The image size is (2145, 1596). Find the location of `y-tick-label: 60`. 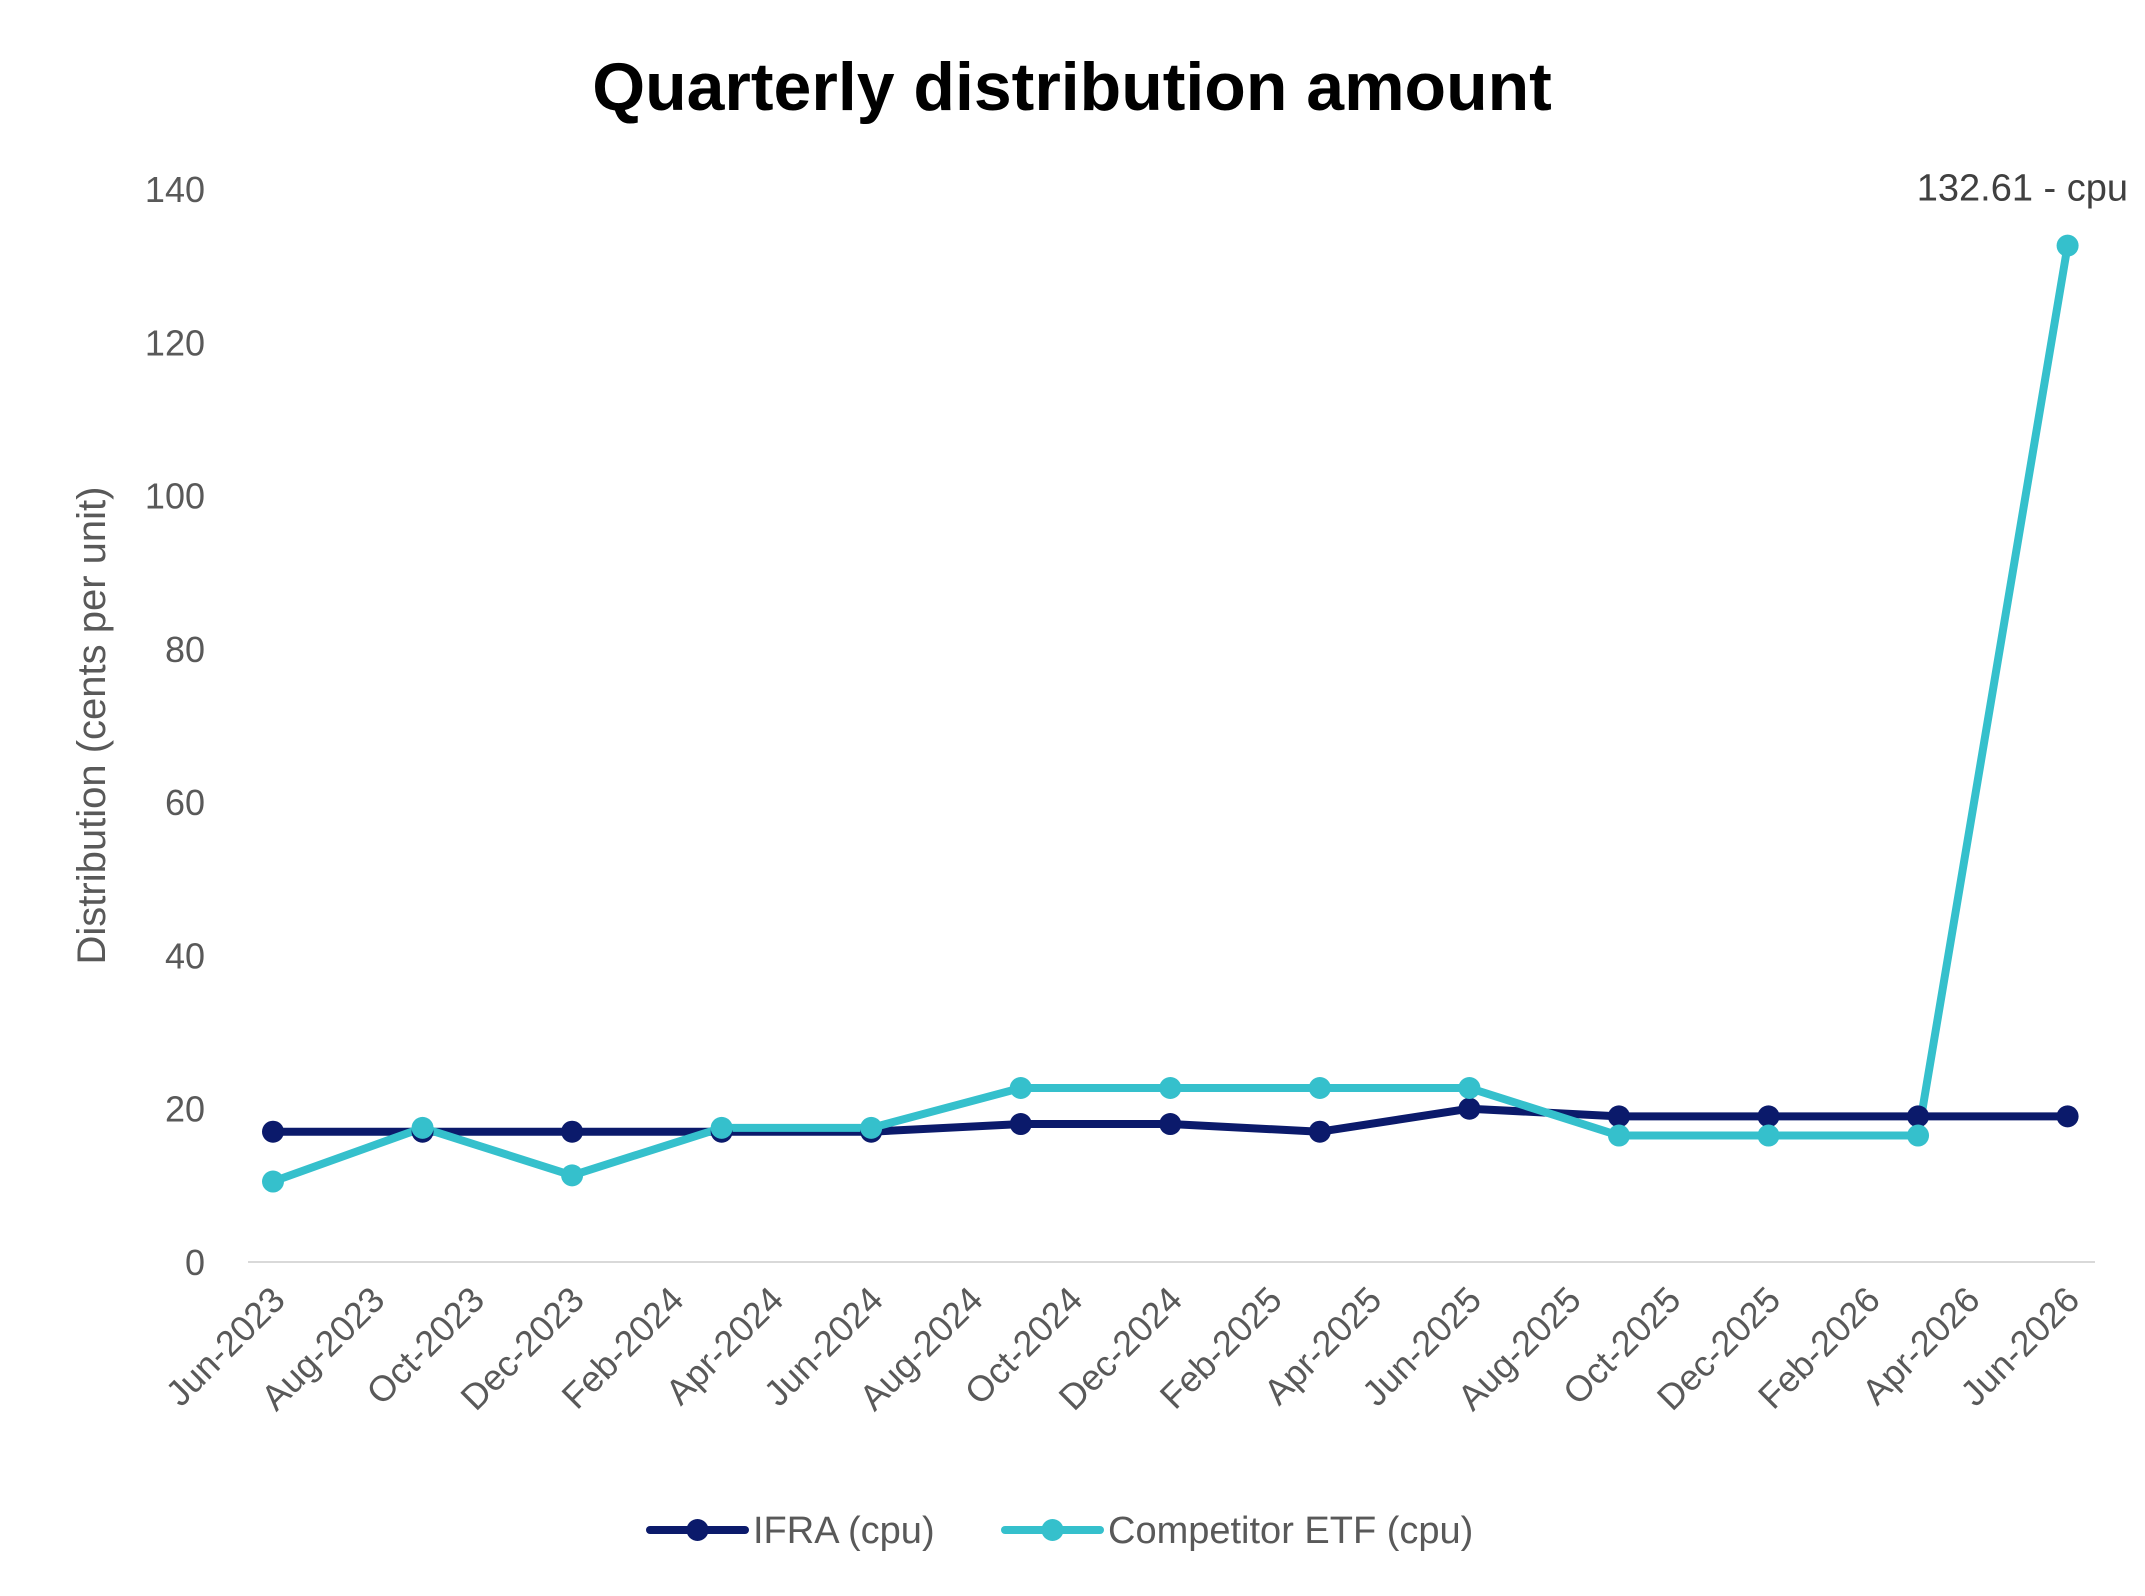

y-tick-label: 60 is located at coordinates (185, 802).